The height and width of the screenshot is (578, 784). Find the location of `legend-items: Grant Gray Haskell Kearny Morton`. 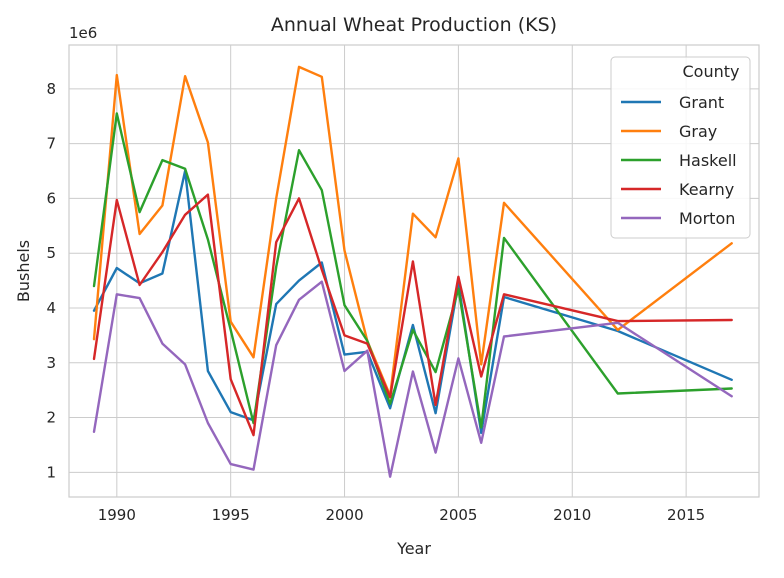

legend-items: Grant Gray Haskell Kearny Morton is located at coordinates (679, 160).